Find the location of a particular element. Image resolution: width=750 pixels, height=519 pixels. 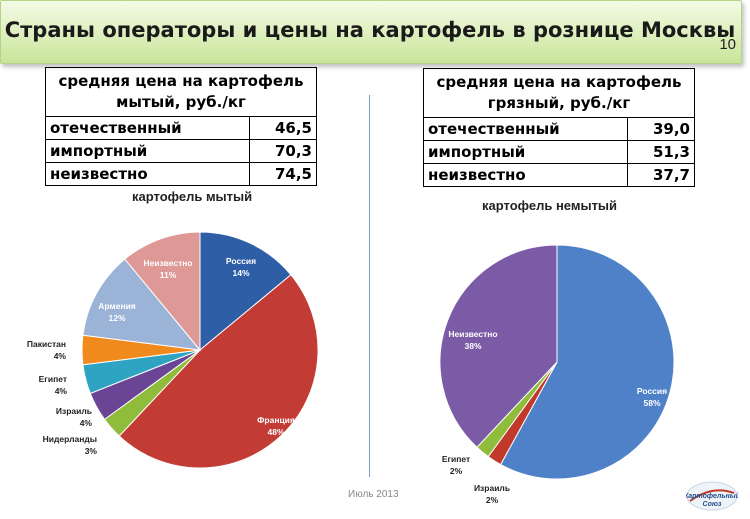

row-value: 70,3 is located at coordinates (283, 151).